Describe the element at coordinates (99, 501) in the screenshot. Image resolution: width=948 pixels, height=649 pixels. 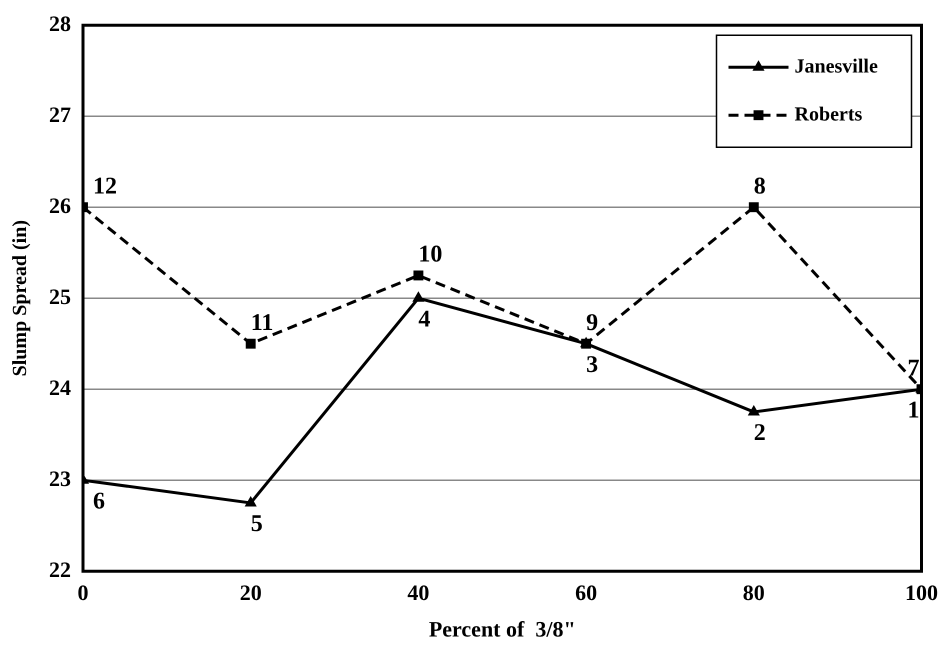
I see `annotation: 6` at that location.